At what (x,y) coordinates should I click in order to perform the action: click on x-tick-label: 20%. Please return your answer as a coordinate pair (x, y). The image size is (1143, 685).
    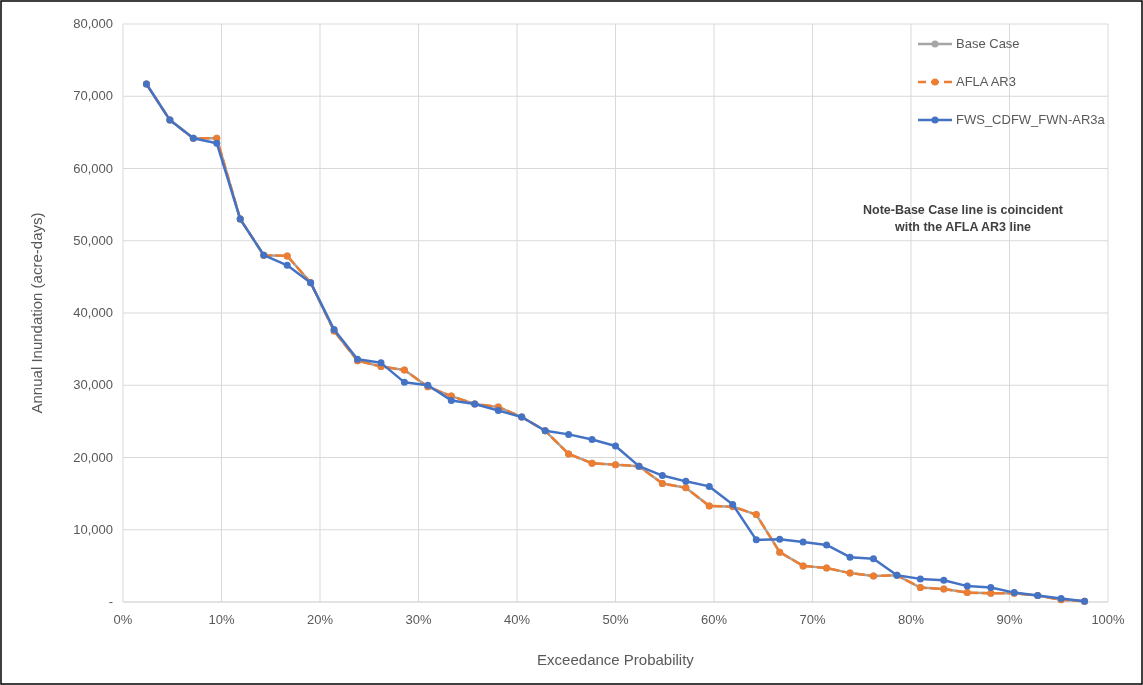
    Looking at the image, I should click on (320, 619).